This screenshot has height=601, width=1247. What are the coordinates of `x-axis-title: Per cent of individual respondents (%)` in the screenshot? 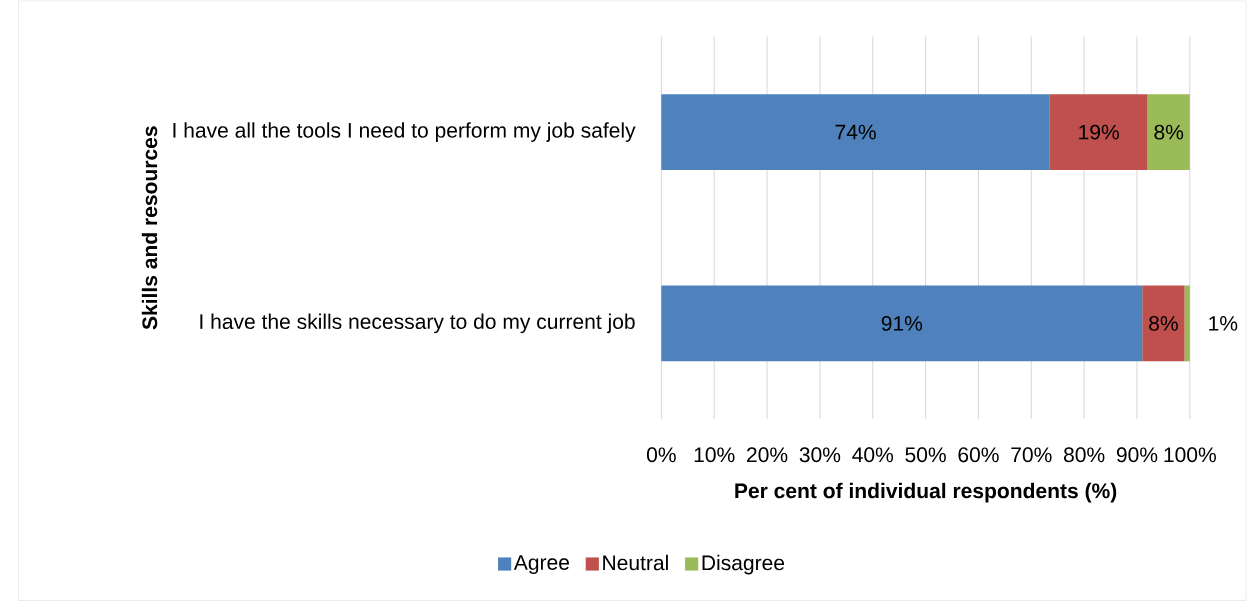 It's located at (926, 492).